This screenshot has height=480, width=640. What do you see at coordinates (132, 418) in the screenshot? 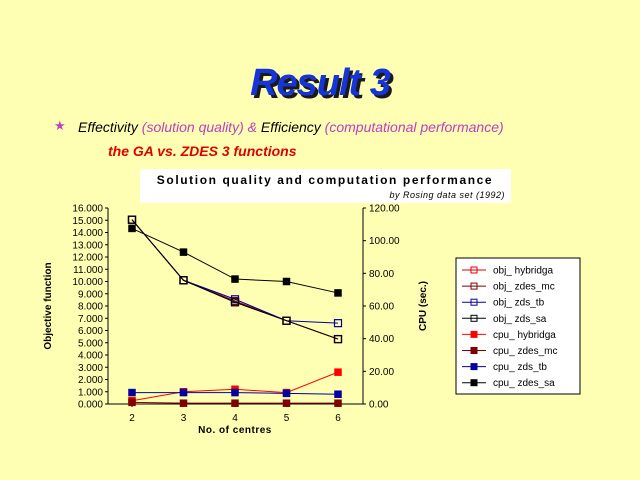
I see `x-tick-label: 2` at bounding box center [132, 418].